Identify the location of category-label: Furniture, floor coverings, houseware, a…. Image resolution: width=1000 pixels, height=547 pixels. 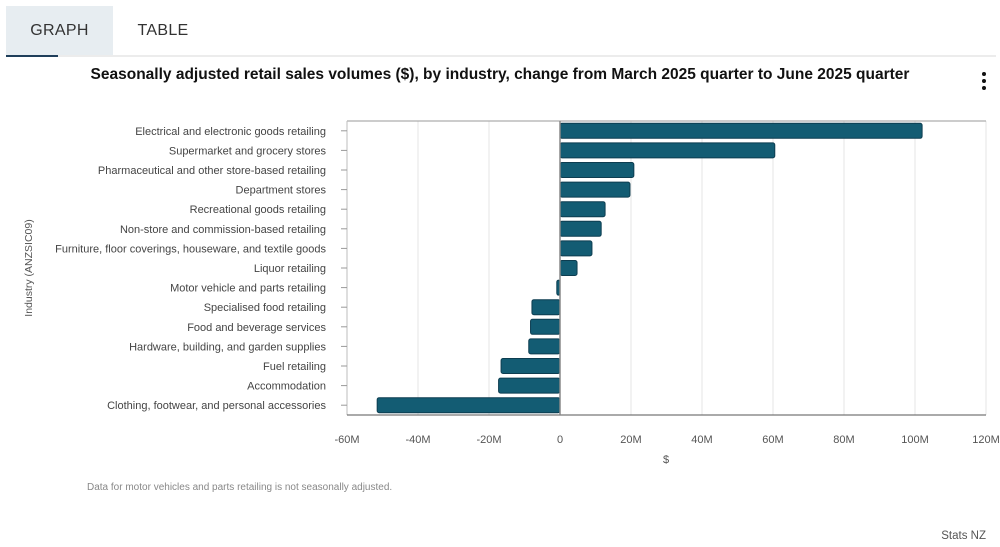
(190, 249).